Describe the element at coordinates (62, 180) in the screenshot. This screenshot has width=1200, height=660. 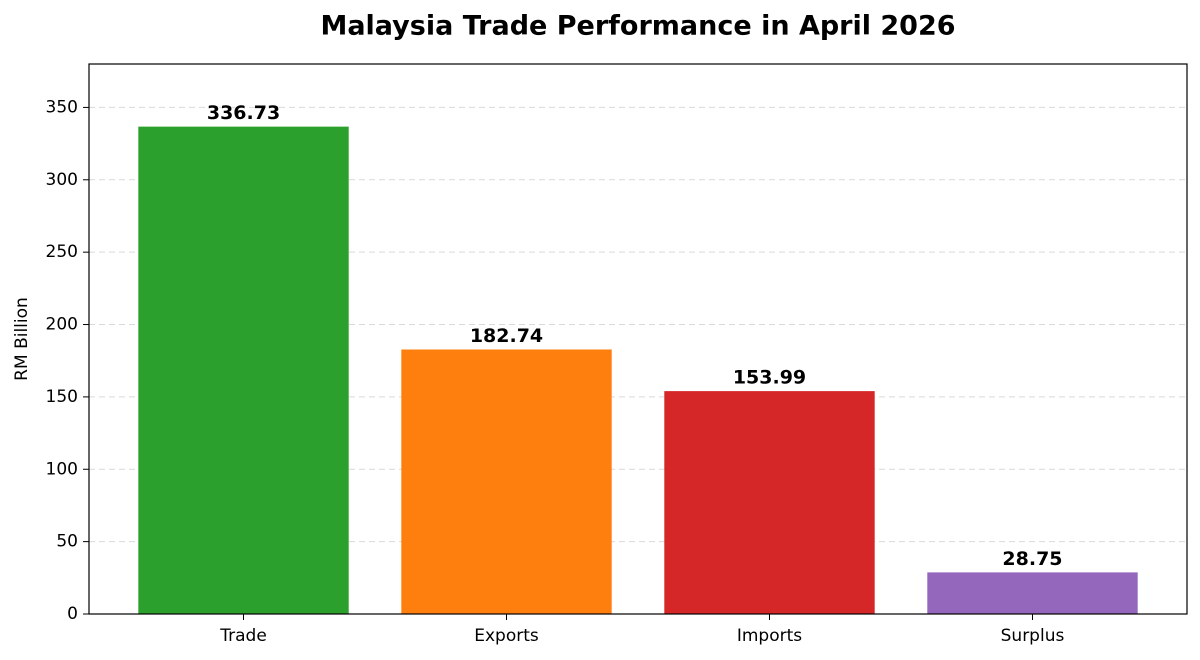
I see `y-tick-label: 300` at that location.